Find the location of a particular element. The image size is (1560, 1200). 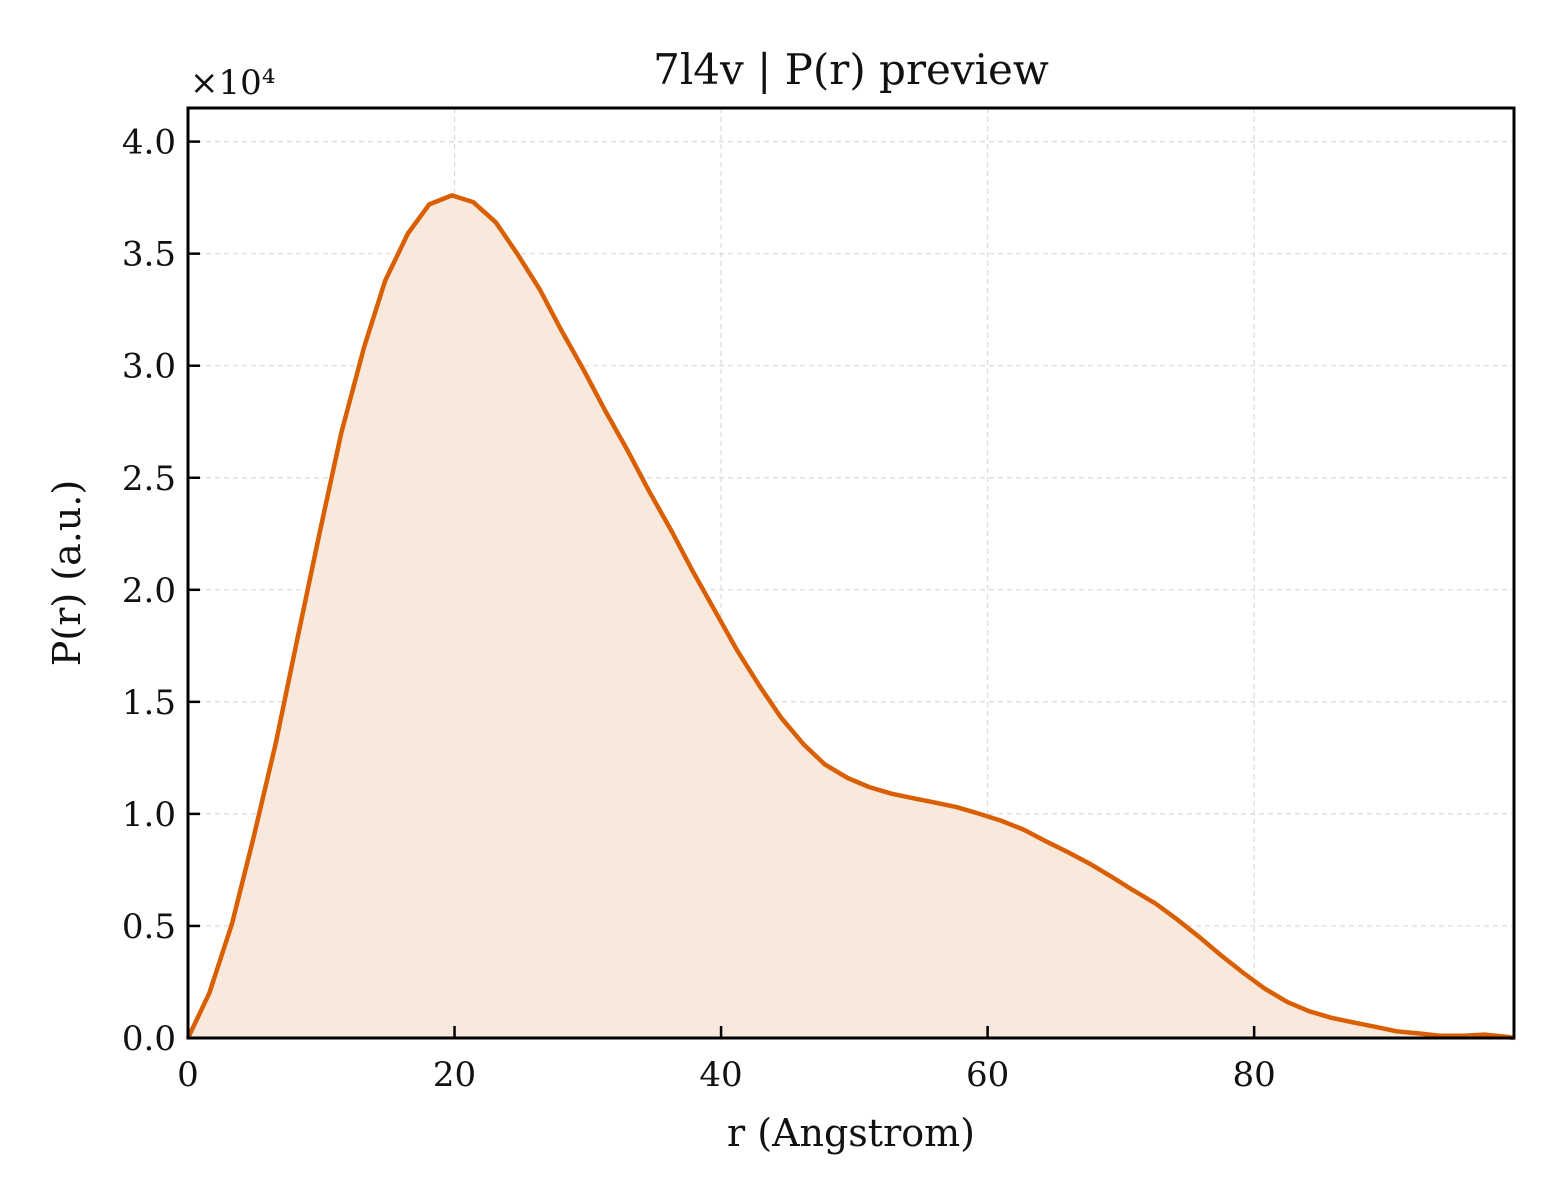

y-tick-label: 2.5 is located at coordinates (149, 479).